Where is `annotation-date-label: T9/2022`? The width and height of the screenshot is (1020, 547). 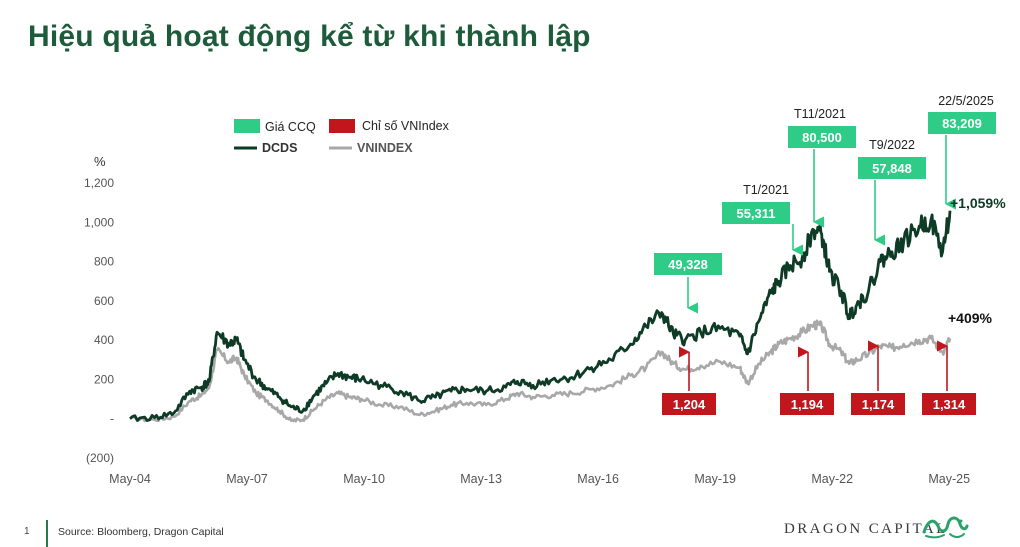
annotation-date-label: T9/2022 is located at coordinates (892, 145).